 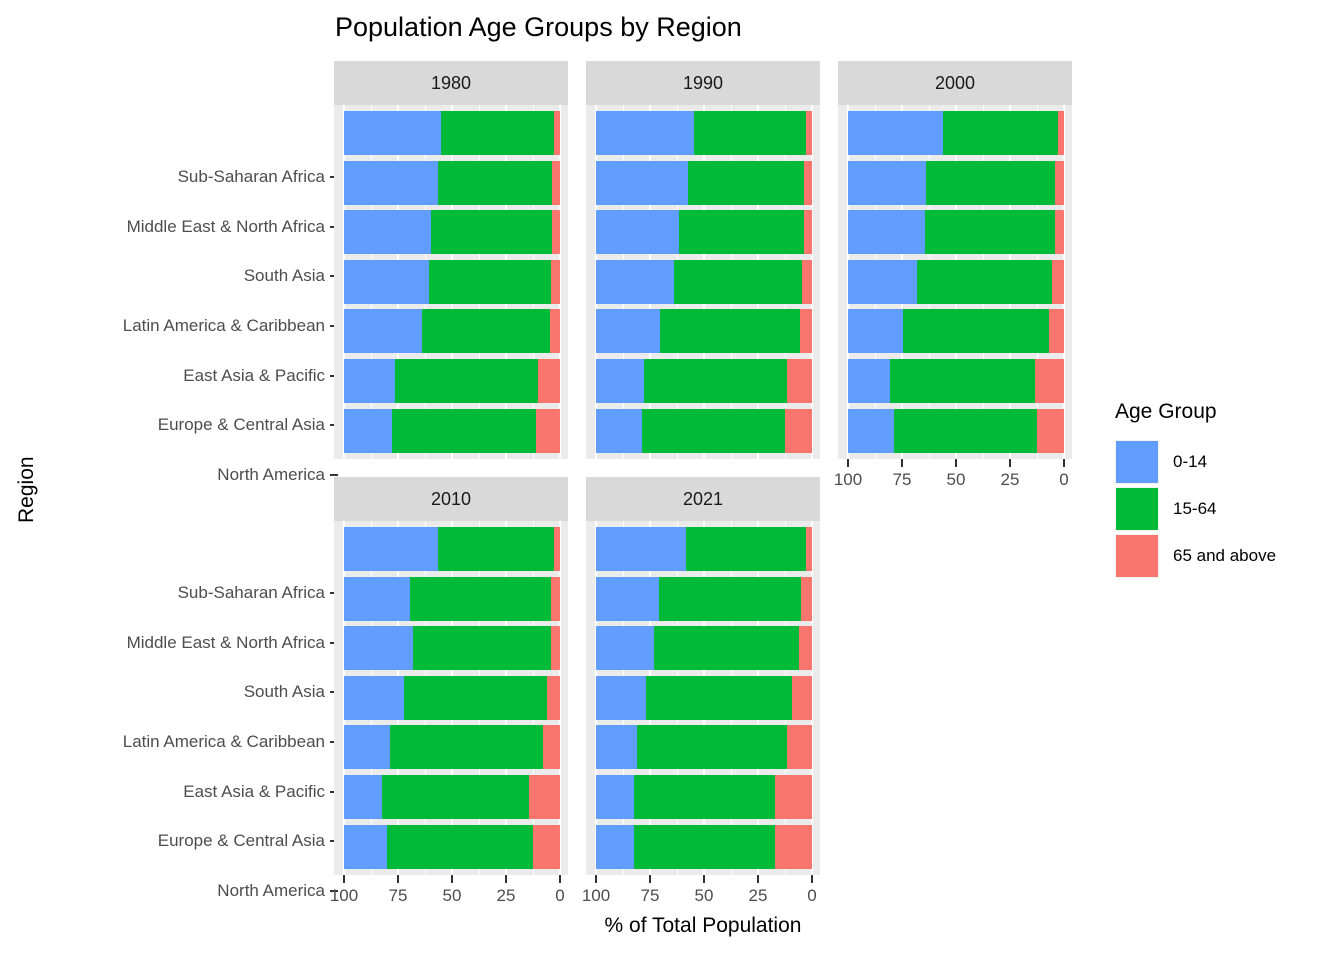 What do you see at coordinates (284, 692) in the screenshot?
I see `region-label: South Asia` at bounding box center [284, 692].